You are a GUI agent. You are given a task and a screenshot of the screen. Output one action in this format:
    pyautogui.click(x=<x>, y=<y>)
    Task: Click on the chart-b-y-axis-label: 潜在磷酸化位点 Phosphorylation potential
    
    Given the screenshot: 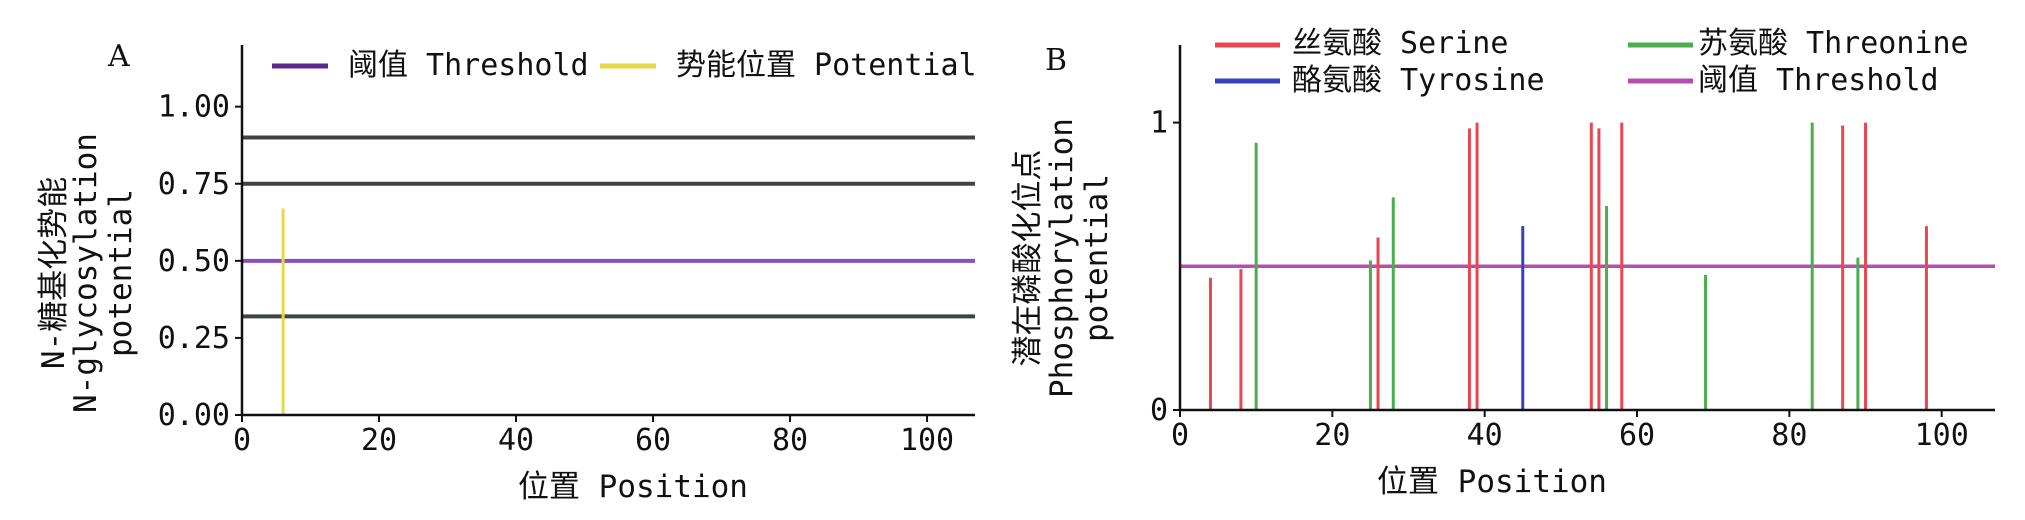 What is the action you would take?
    pyautogui.click(x=1062, y=258)
    